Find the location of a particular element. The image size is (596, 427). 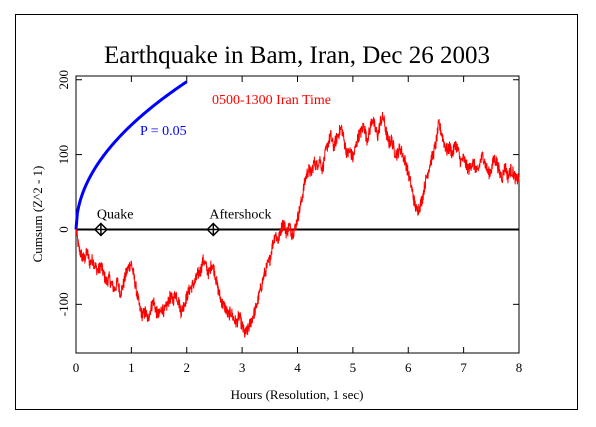

x-tick-label: 2 is located at coordinates (187, 367).